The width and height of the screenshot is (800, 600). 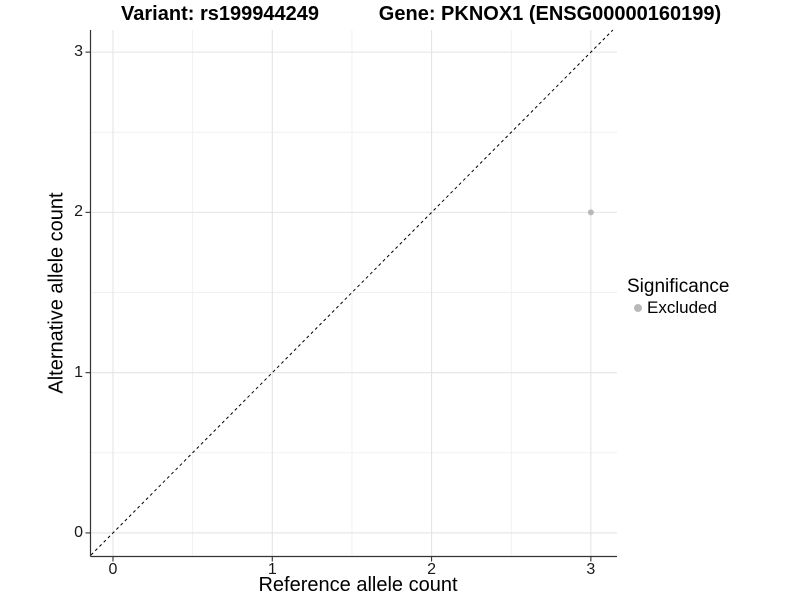 What do you see at coordinates (78, 532) in the screenshot?
I see `y-tick-label: 0` at bounding box center [78, 532].